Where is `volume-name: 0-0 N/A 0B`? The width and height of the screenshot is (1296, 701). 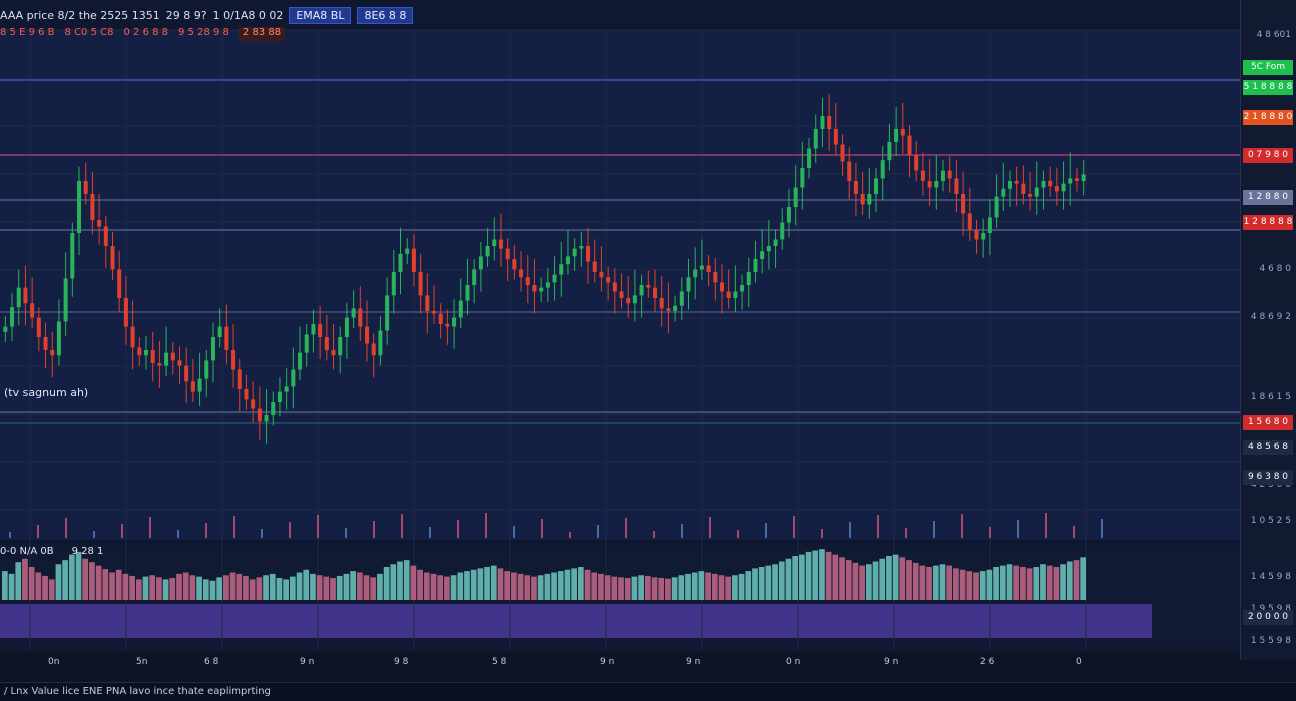 volume-name: 0-0 N/A 0B is located at coordinates (27, 551).